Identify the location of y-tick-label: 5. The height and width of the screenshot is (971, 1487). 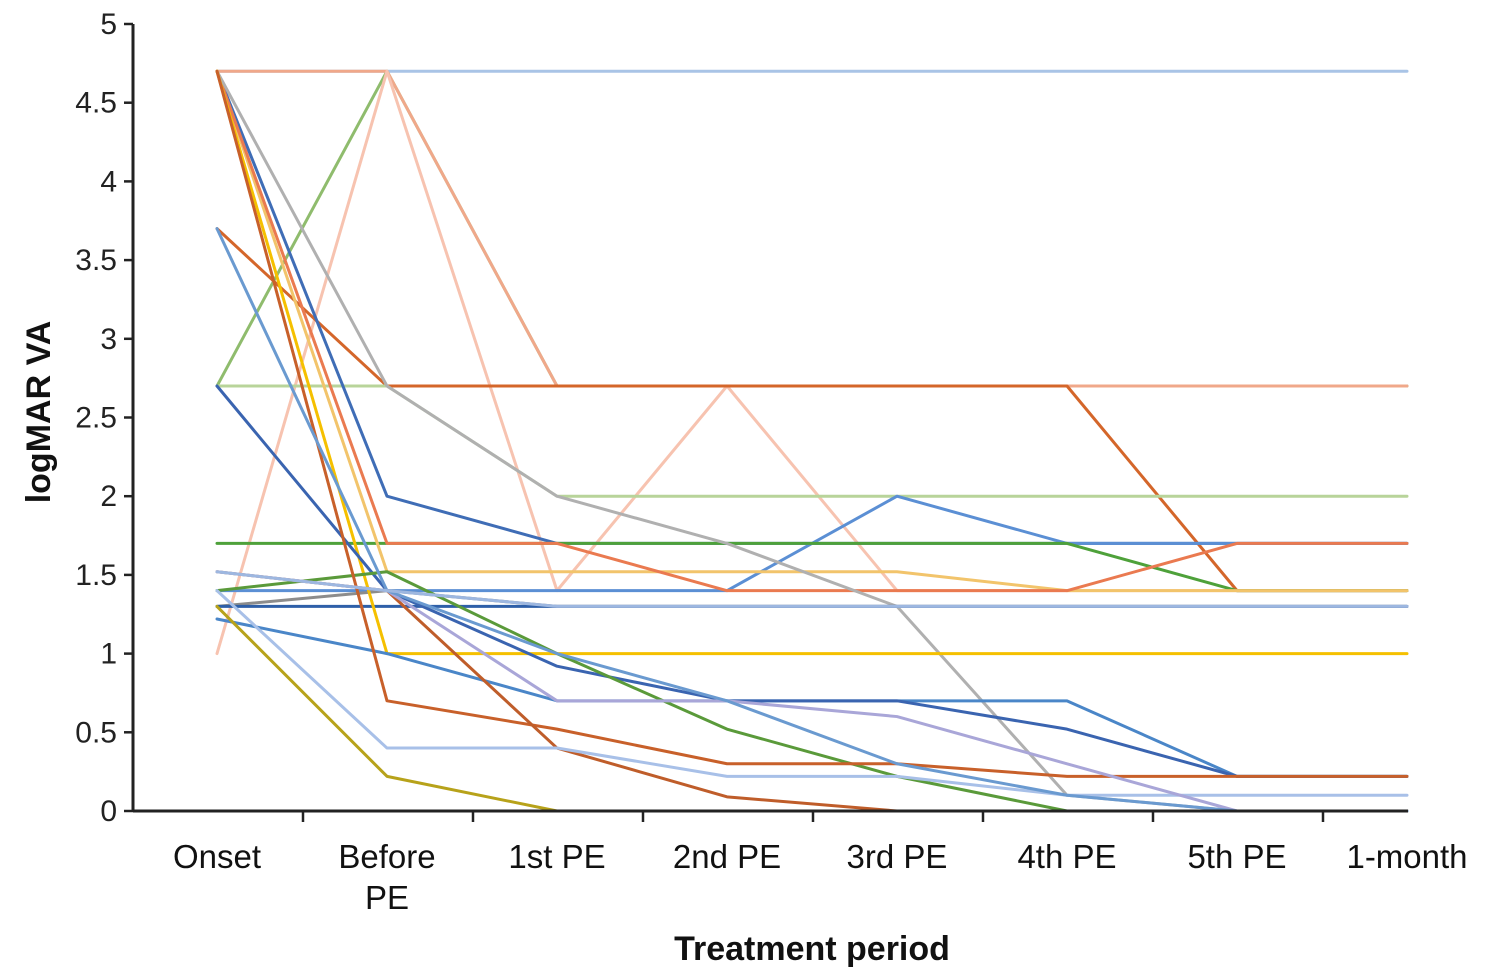
(108, 24).